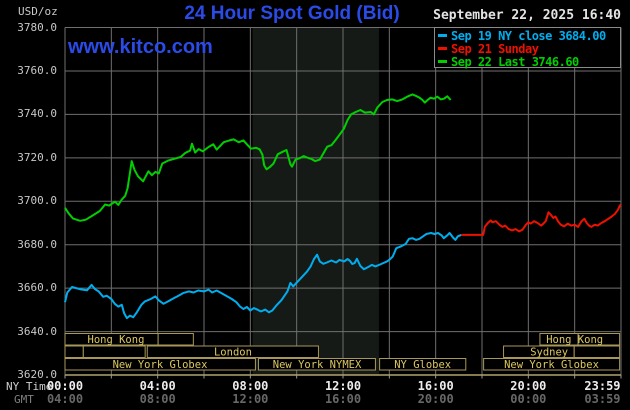 Image resolution: width=630 pixels, height=410 pixels. I want to click on datetime-label: September 22, 2025 16:40, so click(527, 15).